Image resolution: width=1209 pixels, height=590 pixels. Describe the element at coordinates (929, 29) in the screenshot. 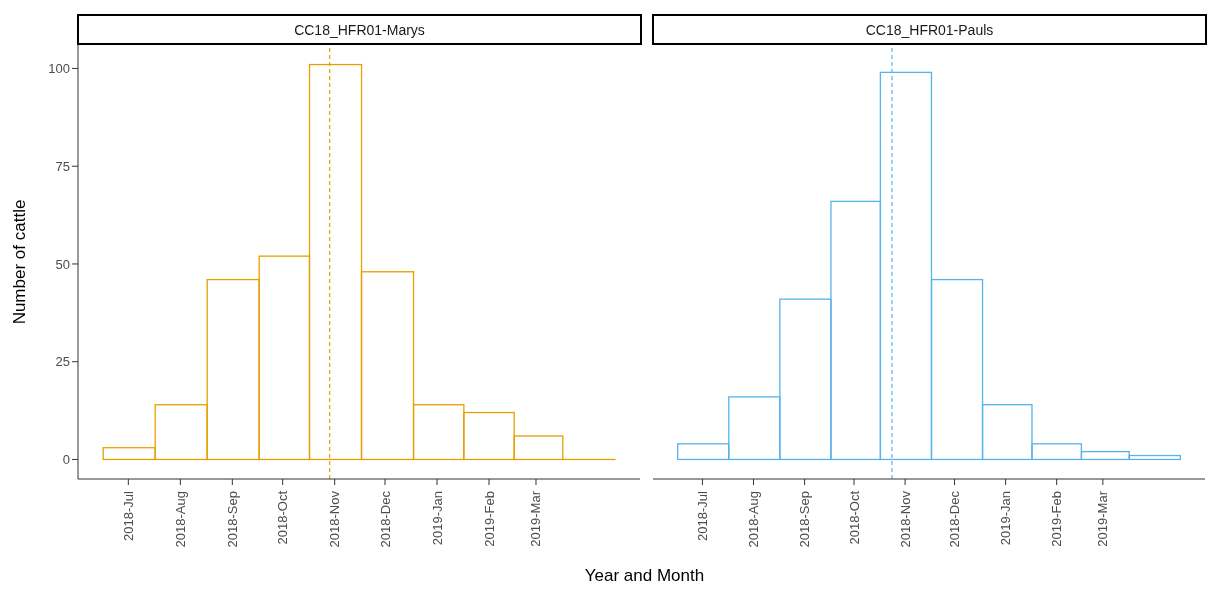

I see `chart-title: CC18_HFR01-Pauls` at that location.